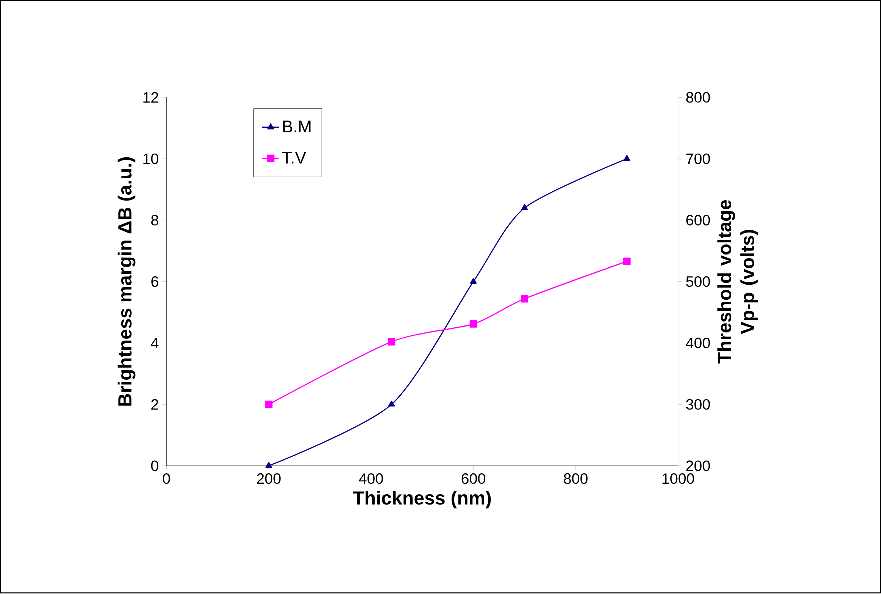  Describe the element at coordinates (155, 405) in the screenshot. I see `y-tick-label: 2` at that location.